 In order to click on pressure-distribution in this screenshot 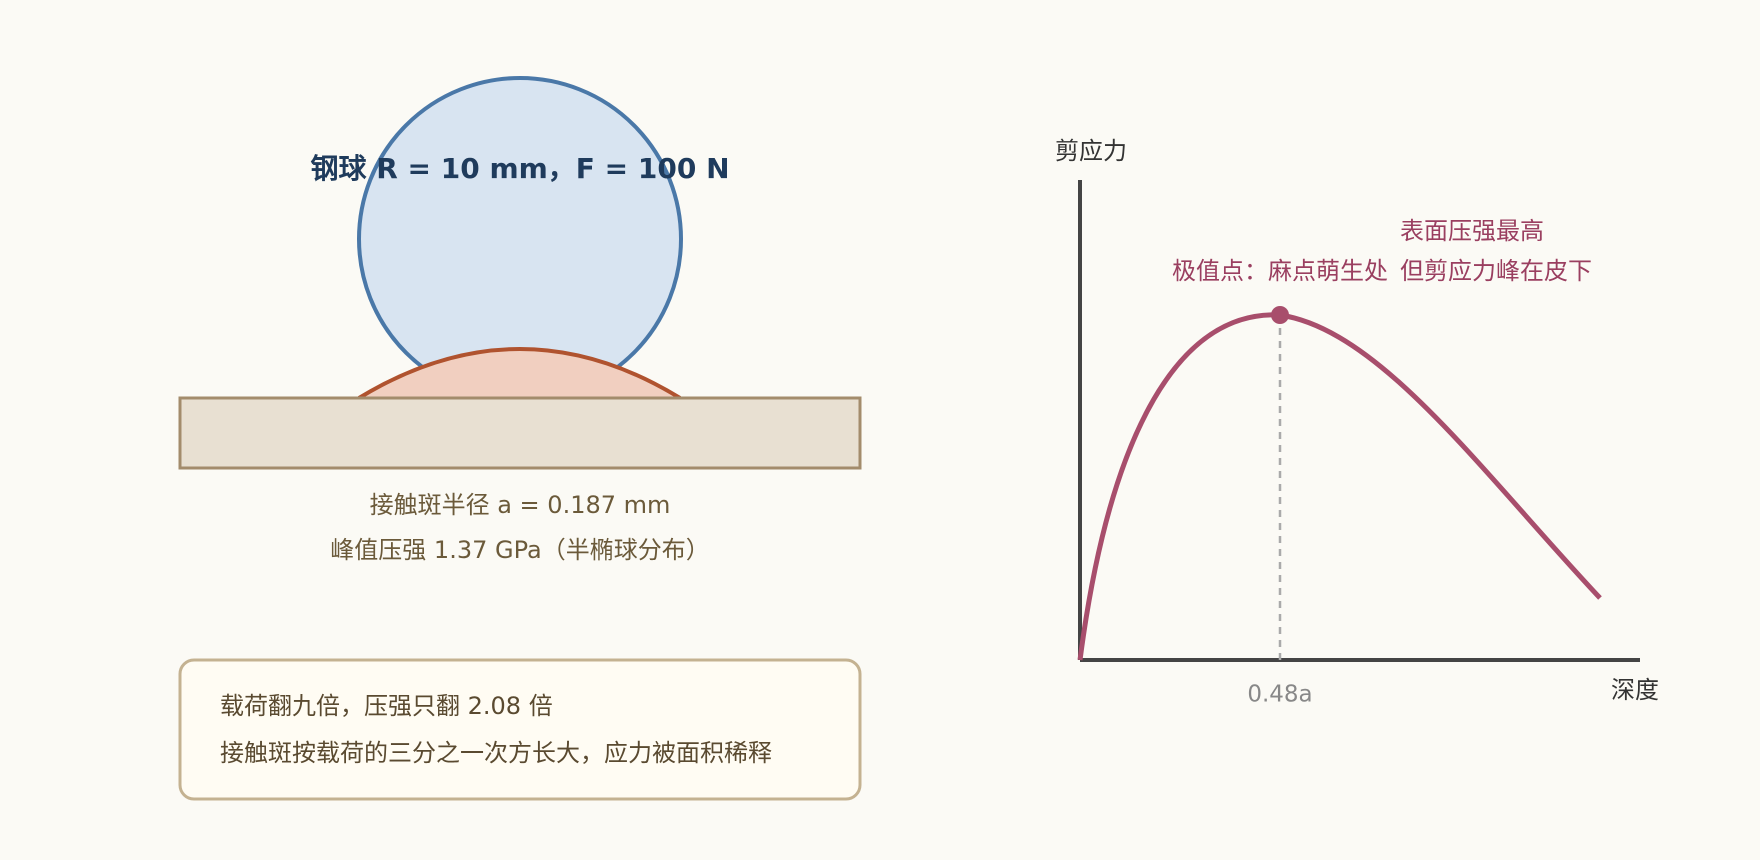, I will do `click(519, 373)`.